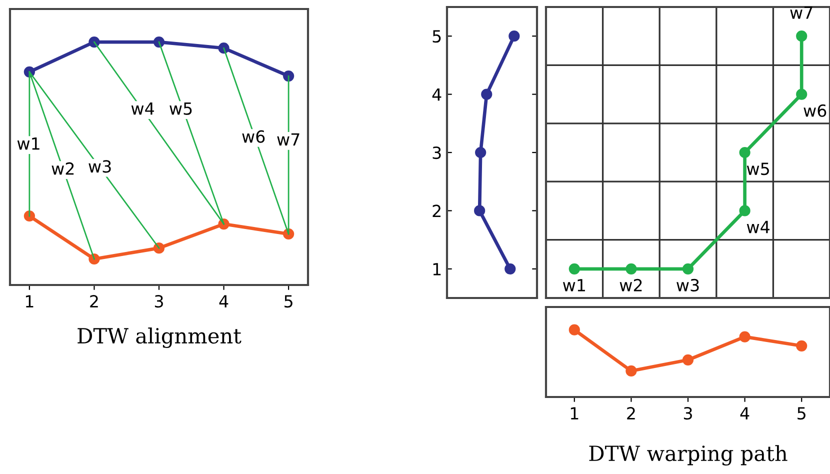  What do you see at coordinates (437, 269) in the screenshot?
I see `y-tick-label: 1` at bounding box center [437, 269].